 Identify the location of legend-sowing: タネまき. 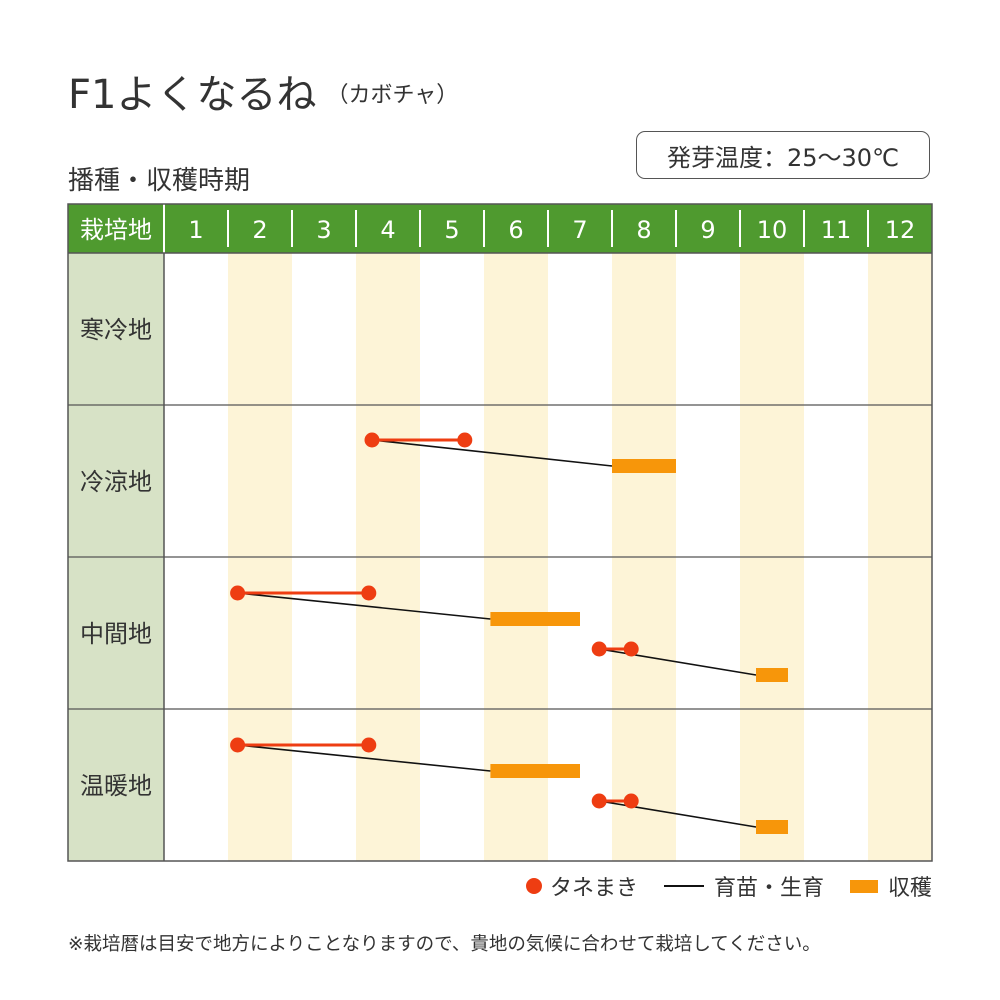
(581, 886).